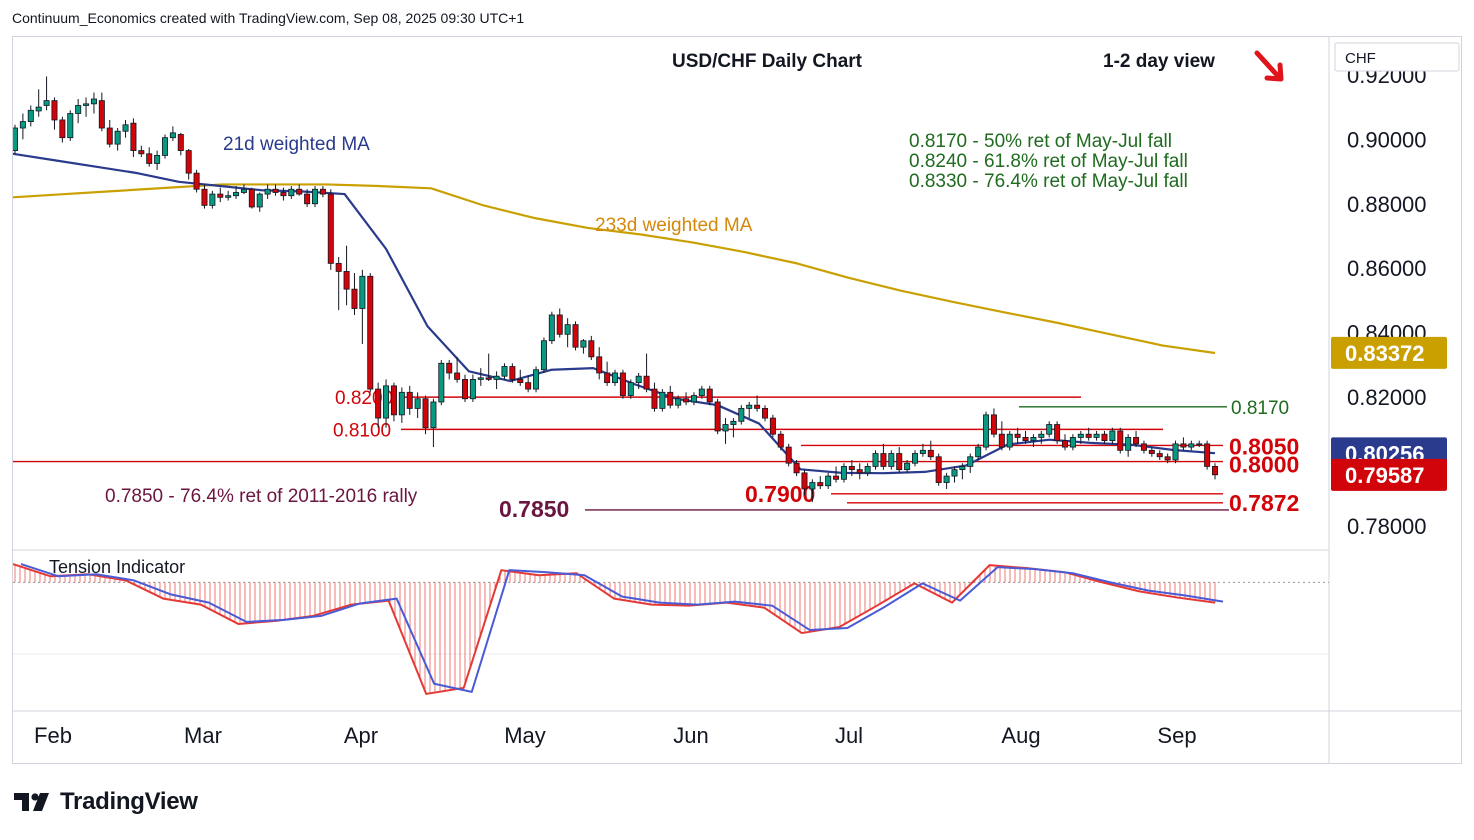 The image size is (1474, 840). Describe the element at coordinates (1387, 397) in the screenshot. I see `y-tick-label: 0.82000` at that location.